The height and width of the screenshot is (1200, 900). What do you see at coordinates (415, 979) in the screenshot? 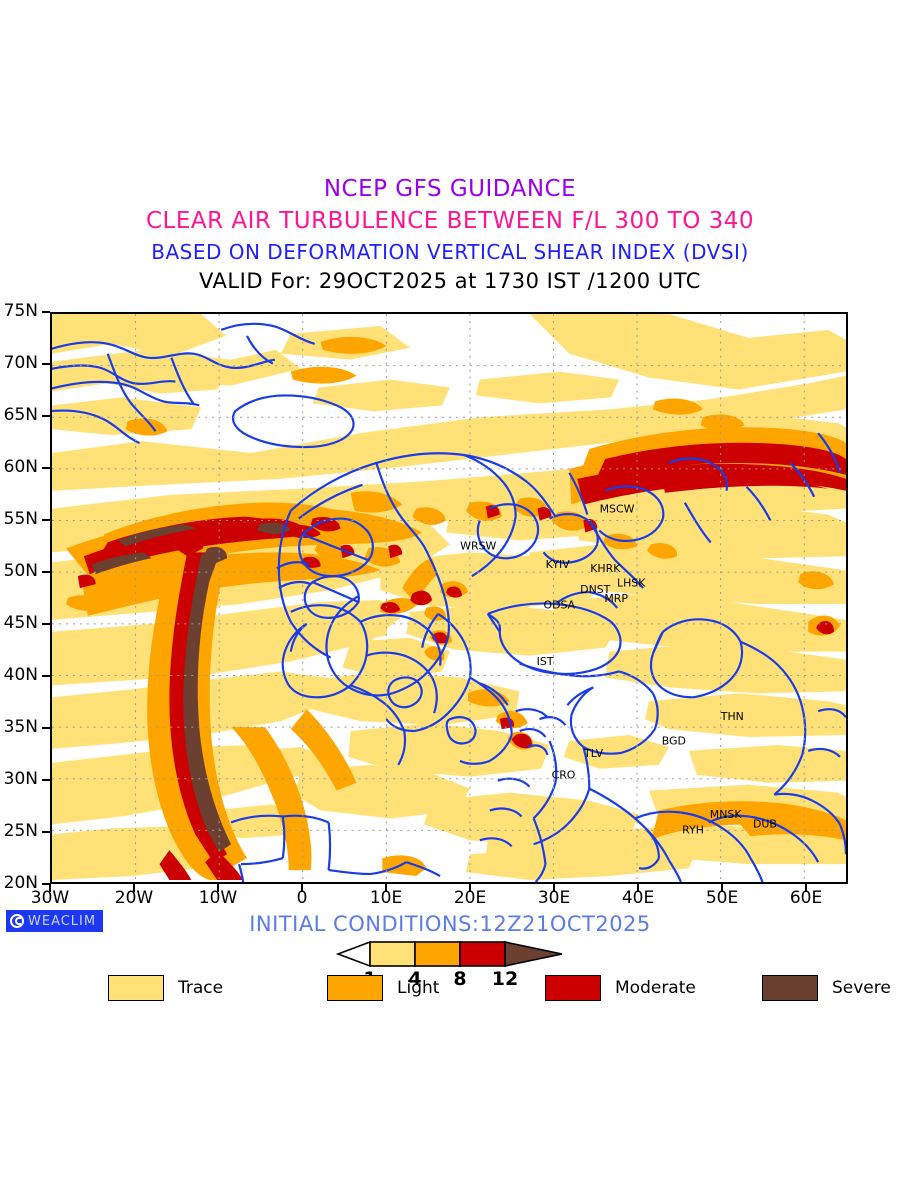
I see `colorbar-tick-4: 4` at bounding box center [415, 979].